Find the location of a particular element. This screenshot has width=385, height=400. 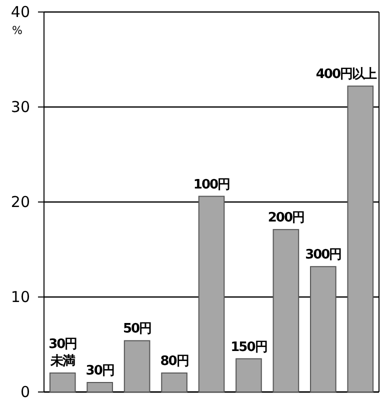

x-tick-label: 200円 is located at coordinates (286, 218).